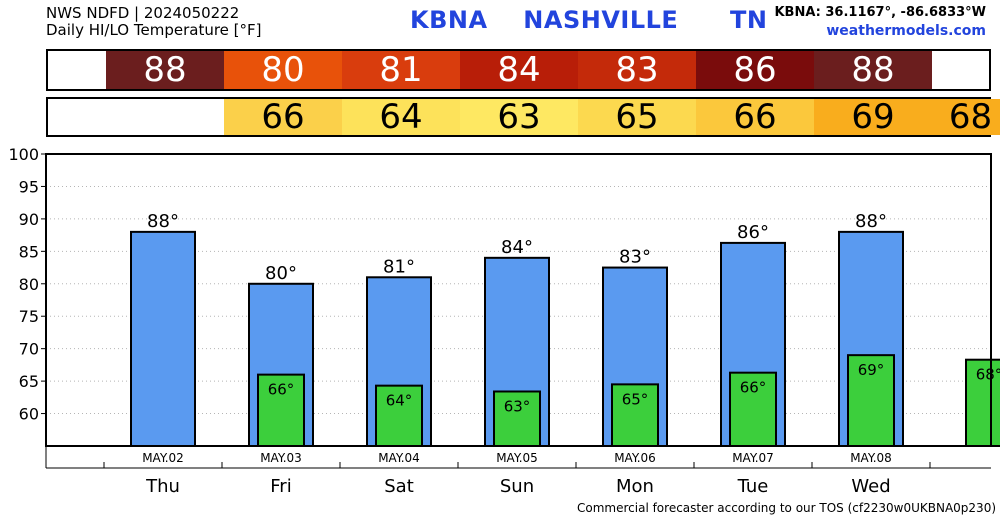 The width and height of the screenshot is (1000, 520). Describe the element at coordinates (281, 273) in the screenshot. I see `hi-bar-label: 80°` at that location.